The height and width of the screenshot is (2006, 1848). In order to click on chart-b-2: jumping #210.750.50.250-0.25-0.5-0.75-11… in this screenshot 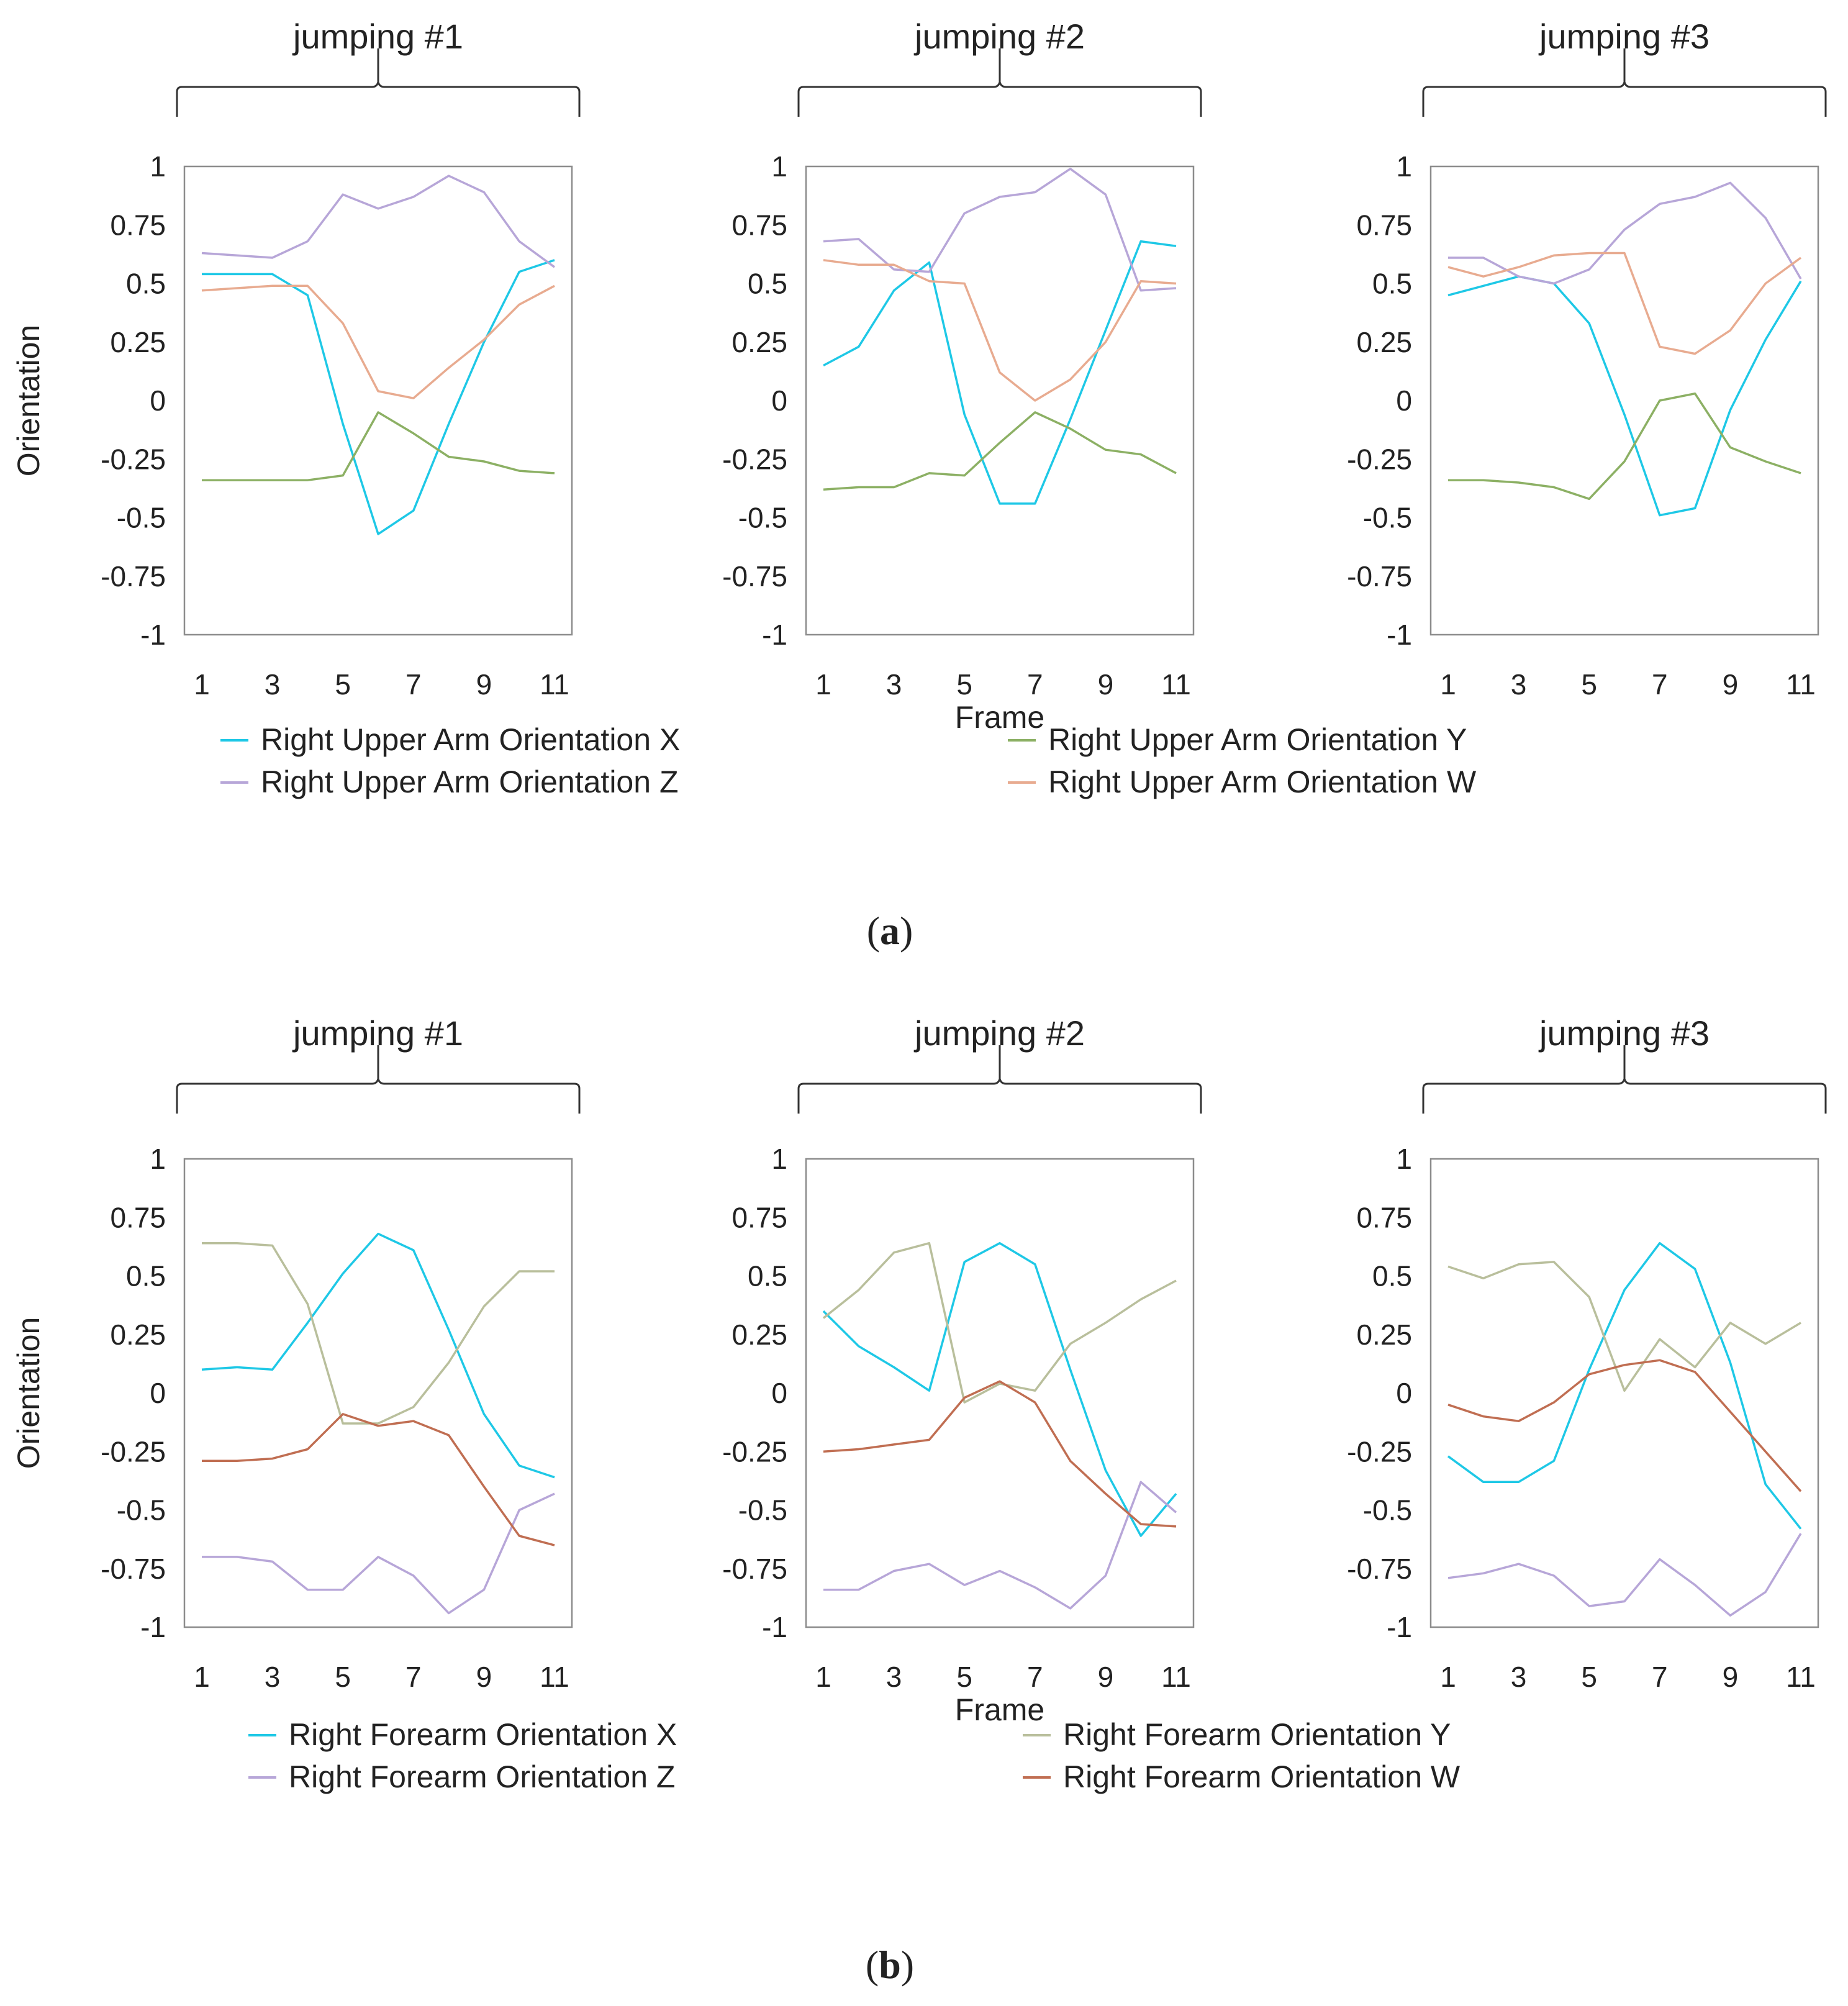, I will do `click(962, 1370)`.